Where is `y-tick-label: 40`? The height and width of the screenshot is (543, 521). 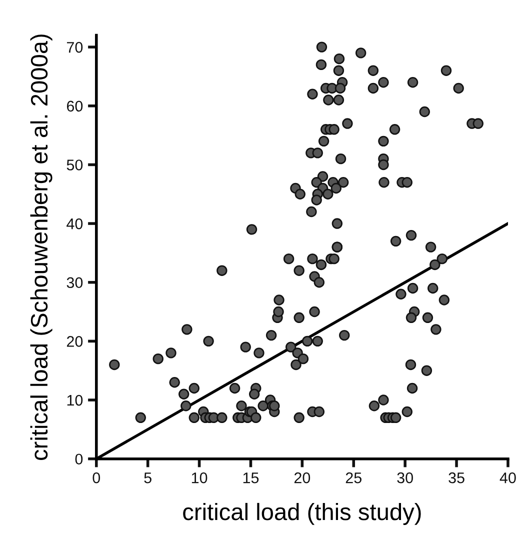
y-tick-label: 40 is located at coordinates (74, 224).